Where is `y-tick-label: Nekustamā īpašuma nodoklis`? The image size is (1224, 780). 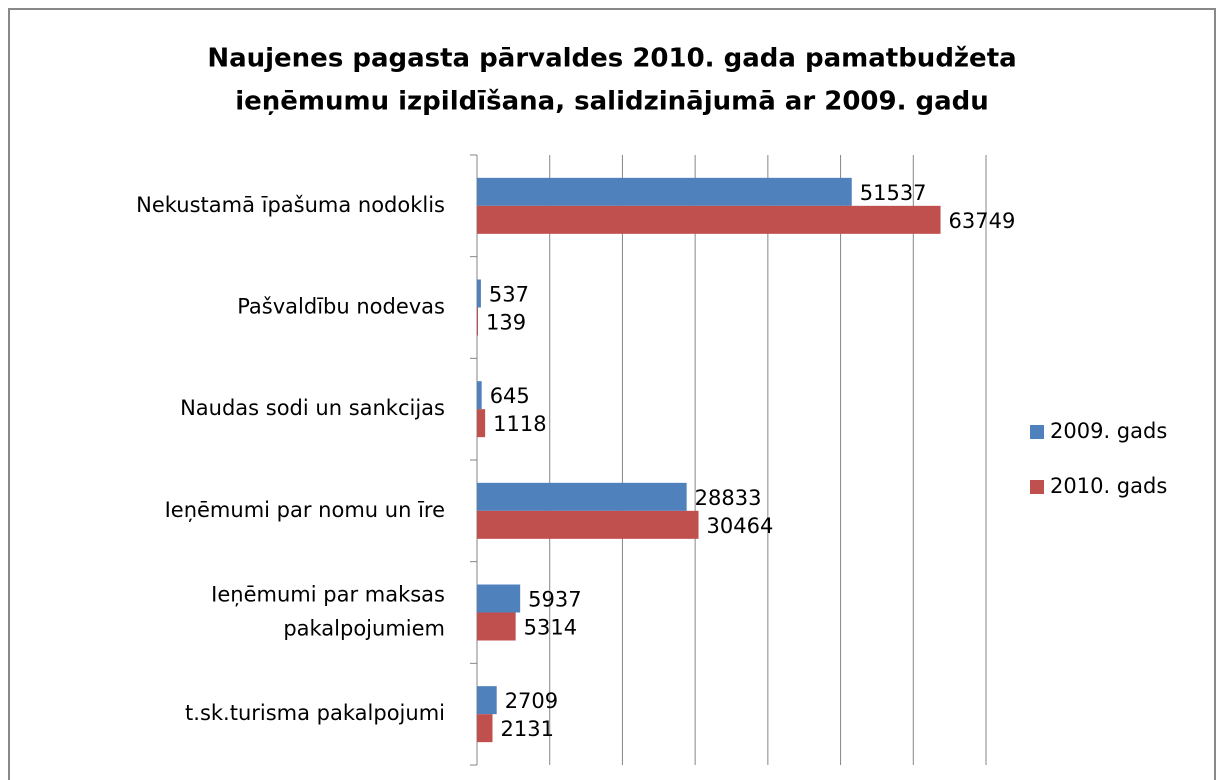
y-tick-label: Nekustamā īpašuma nodoklis is located at coordinates (290, 205).